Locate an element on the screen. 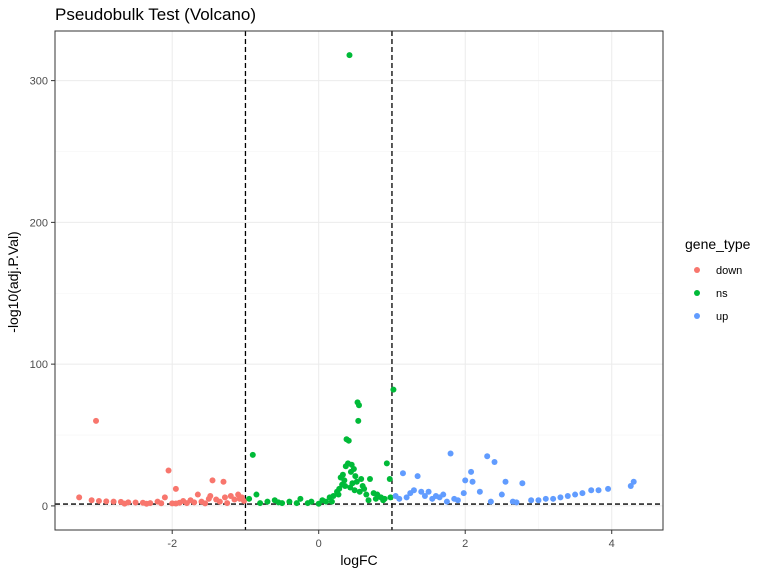  y-axis-ticks: 0 100 200 300 is located at coordinates (42, 294).